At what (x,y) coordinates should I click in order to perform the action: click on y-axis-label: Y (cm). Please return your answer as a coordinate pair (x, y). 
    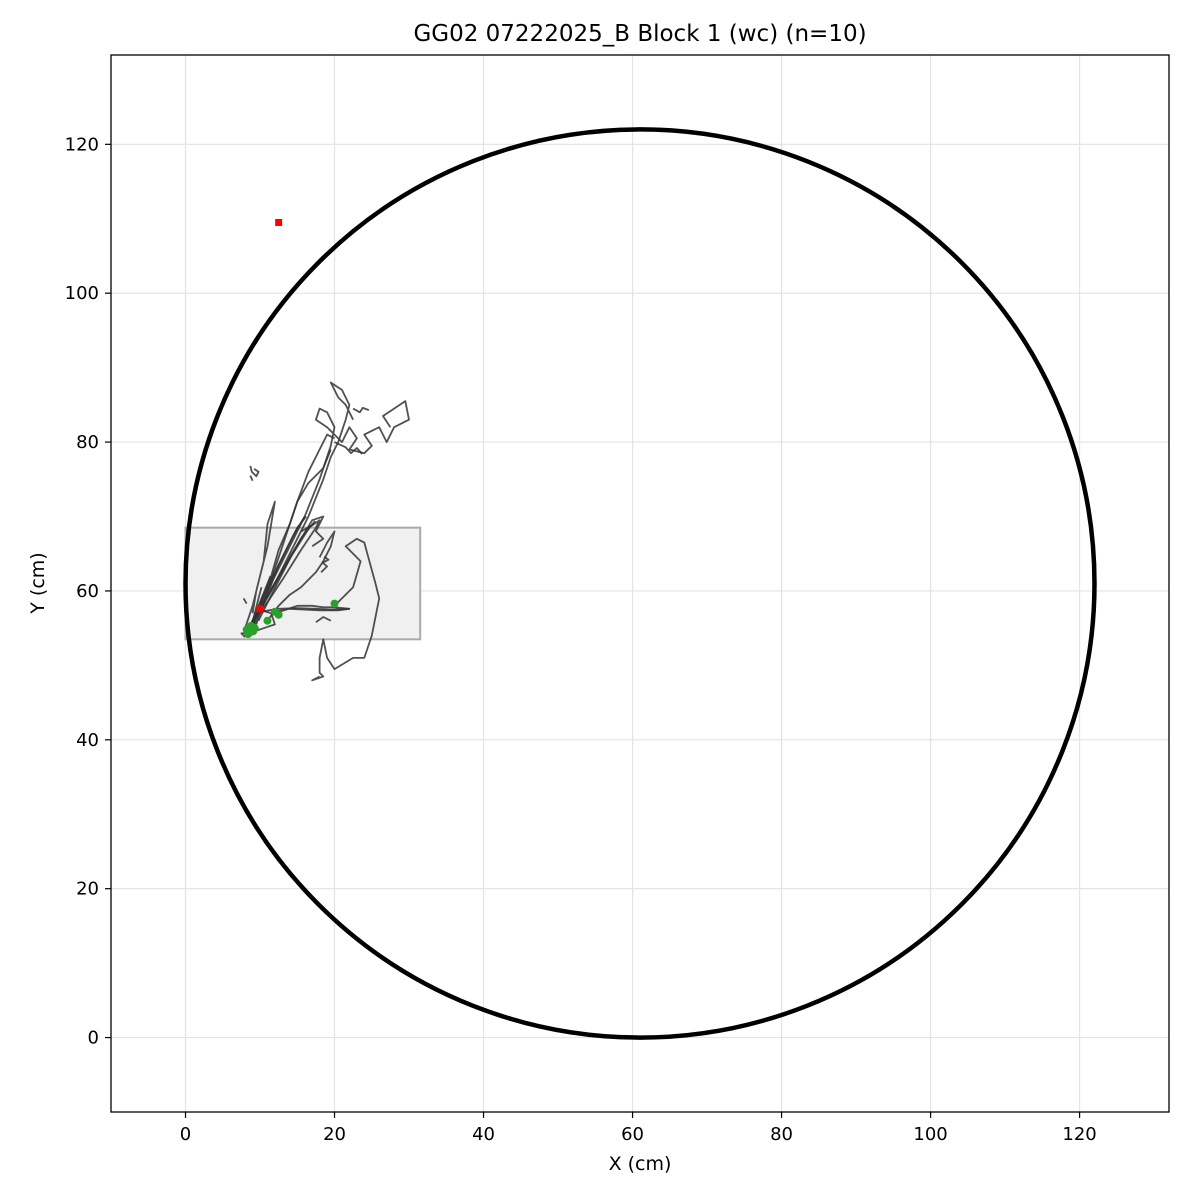
    Looking at the image, I should click on (38, 583).